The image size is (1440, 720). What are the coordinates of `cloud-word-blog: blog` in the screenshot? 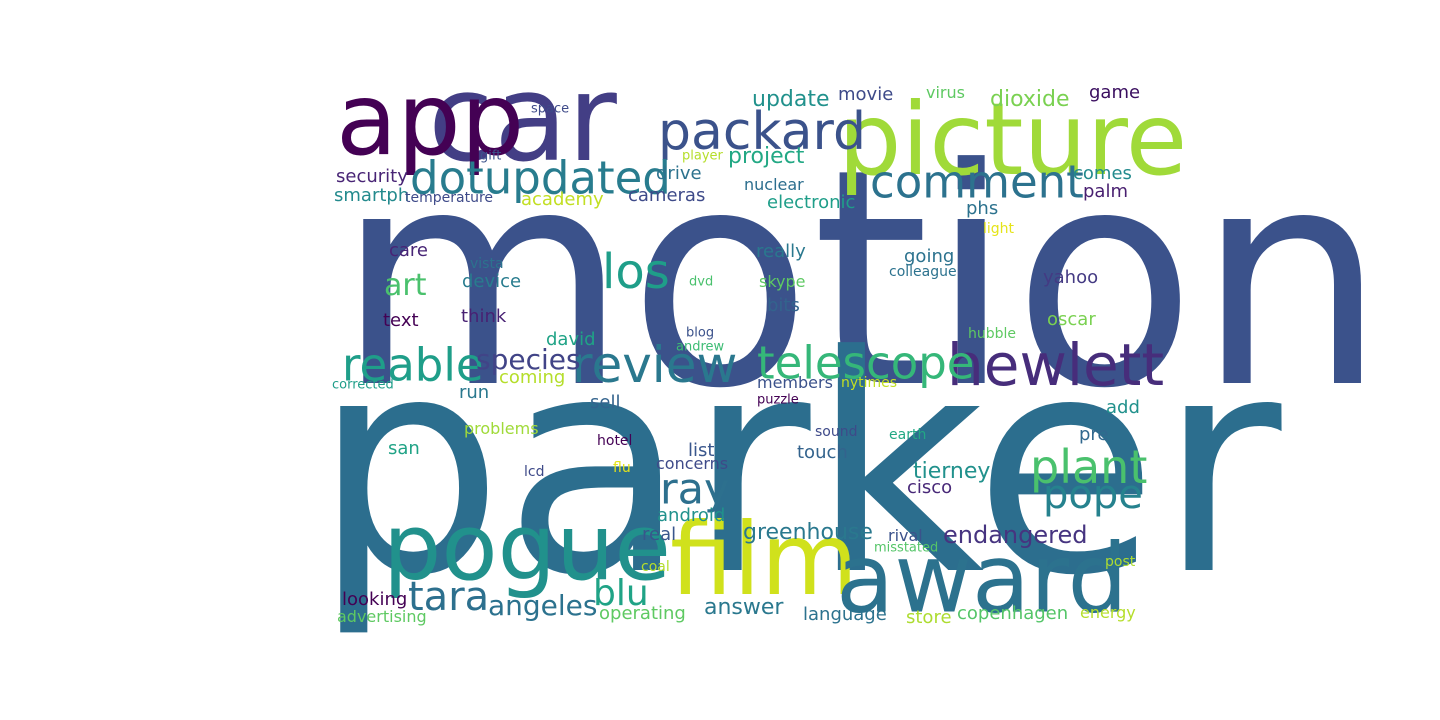 It's located at (700, 333).